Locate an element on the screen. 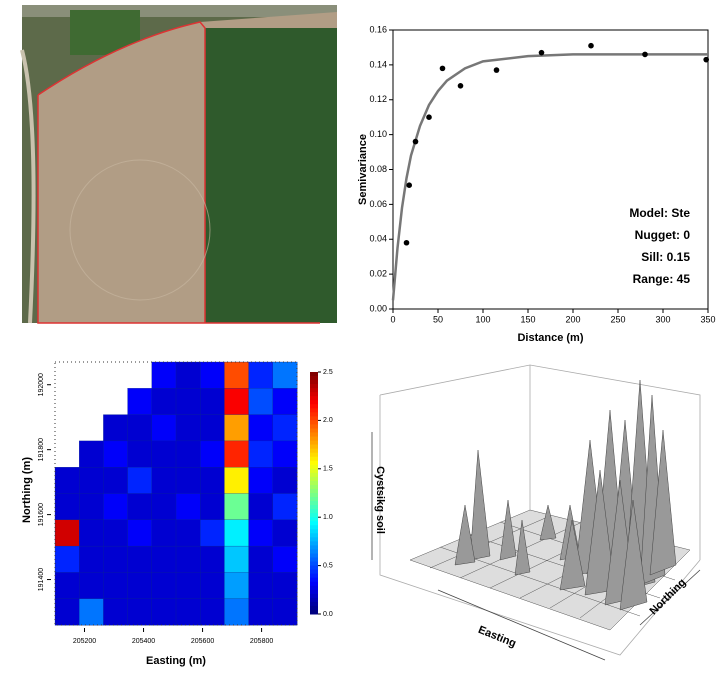 This screenshot has width=720, height=676. annotation: Range: 45 is located at coordinates (662, 279).